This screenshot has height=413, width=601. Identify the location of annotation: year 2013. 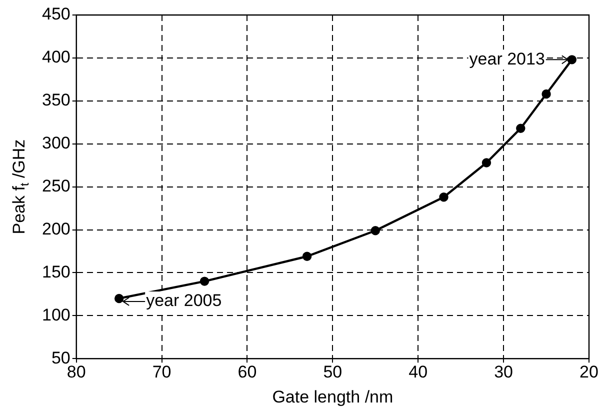
(507, 58).